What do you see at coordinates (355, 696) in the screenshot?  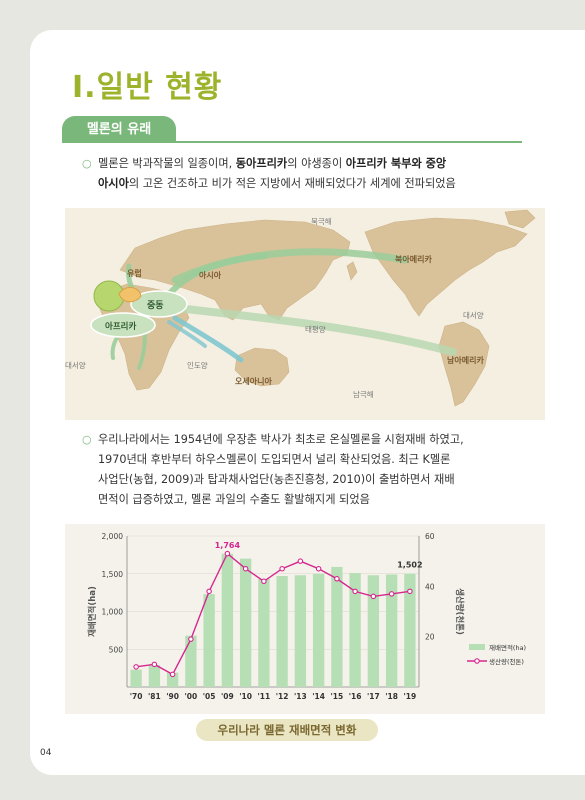 I see `x-tick-label: '16` at bounding box center [355, 696].